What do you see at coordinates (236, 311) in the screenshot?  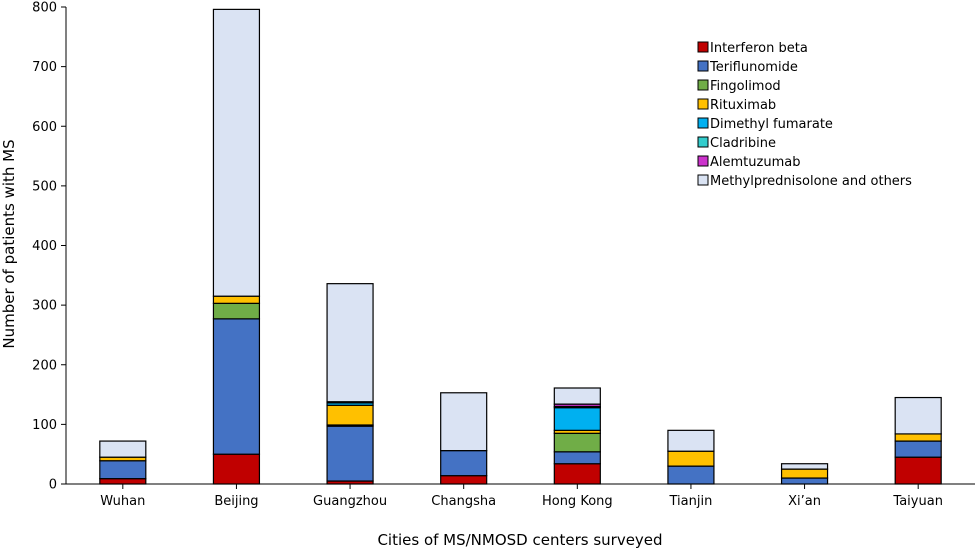 I see `bar-beijing-fingolimod` at bounding box center [236, 311].